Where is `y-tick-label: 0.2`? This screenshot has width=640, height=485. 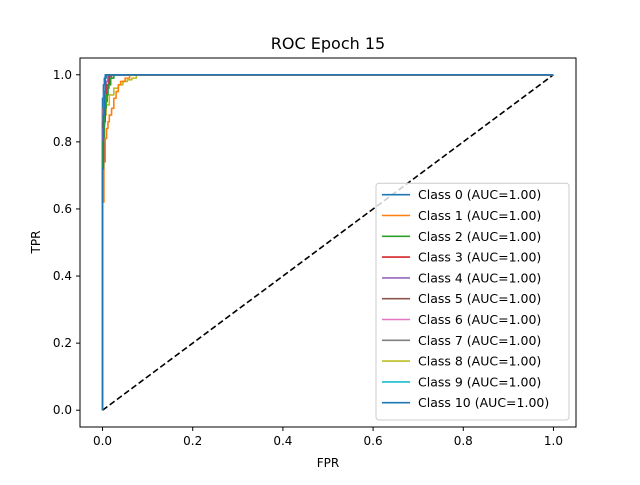 y-tick-label: 0.2 is located at coordinates (62, 343).